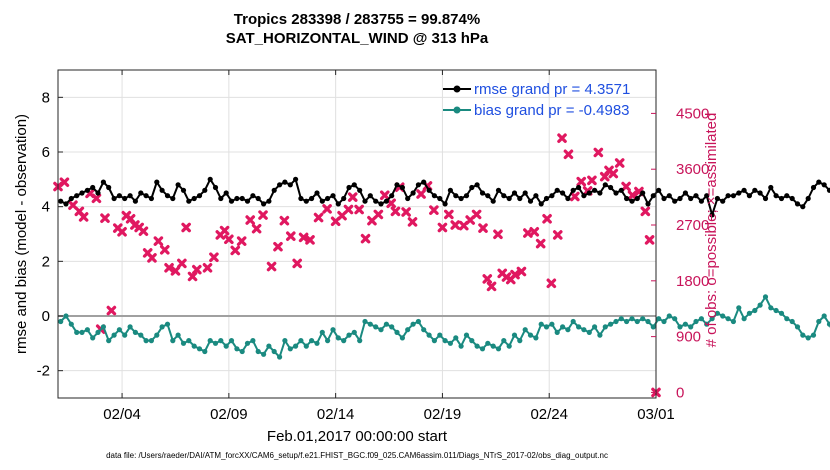 The width and height of the screenshot is (830, 470). Describe the element at coordinates (457, 89) in the screenshot. I see `legend-rmse-marker` at that location.